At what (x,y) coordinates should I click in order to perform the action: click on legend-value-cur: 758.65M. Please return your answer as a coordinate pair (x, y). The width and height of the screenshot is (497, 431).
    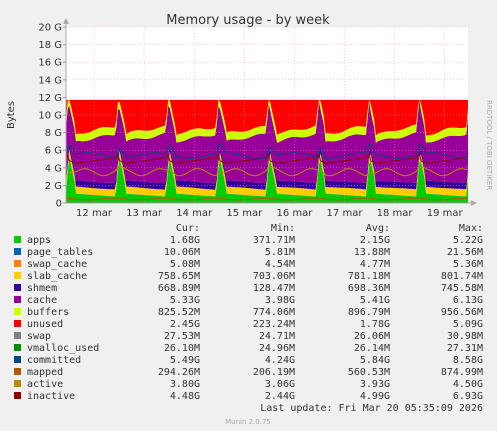
    Looking at the image, I should click on (179, 276).